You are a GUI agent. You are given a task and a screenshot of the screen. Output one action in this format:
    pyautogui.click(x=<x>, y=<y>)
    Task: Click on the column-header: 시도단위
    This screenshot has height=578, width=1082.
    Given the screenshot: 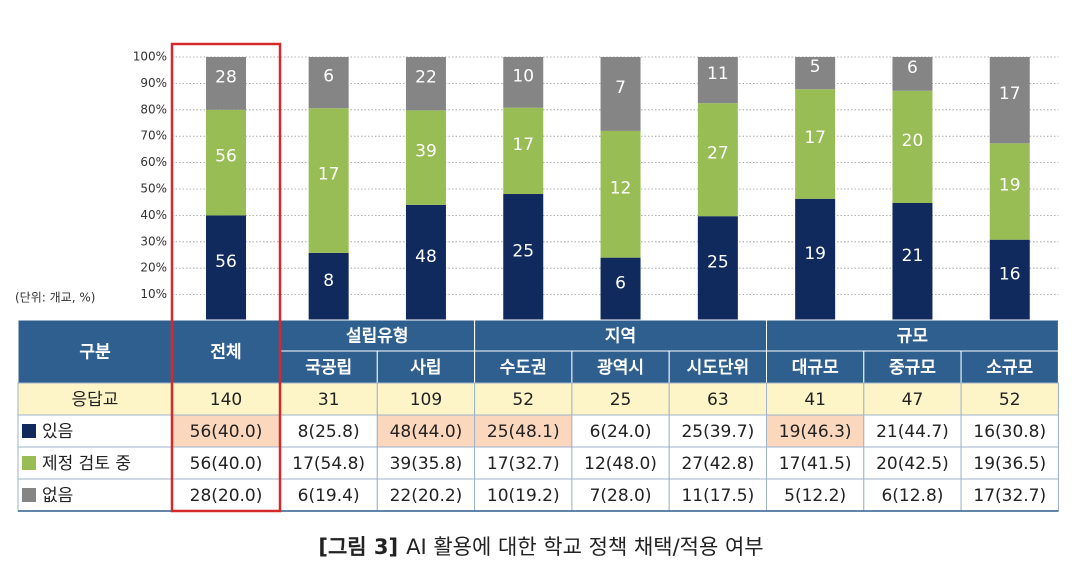 What is the action you would take?
    pyautogui.click(x=718, y=368)
    